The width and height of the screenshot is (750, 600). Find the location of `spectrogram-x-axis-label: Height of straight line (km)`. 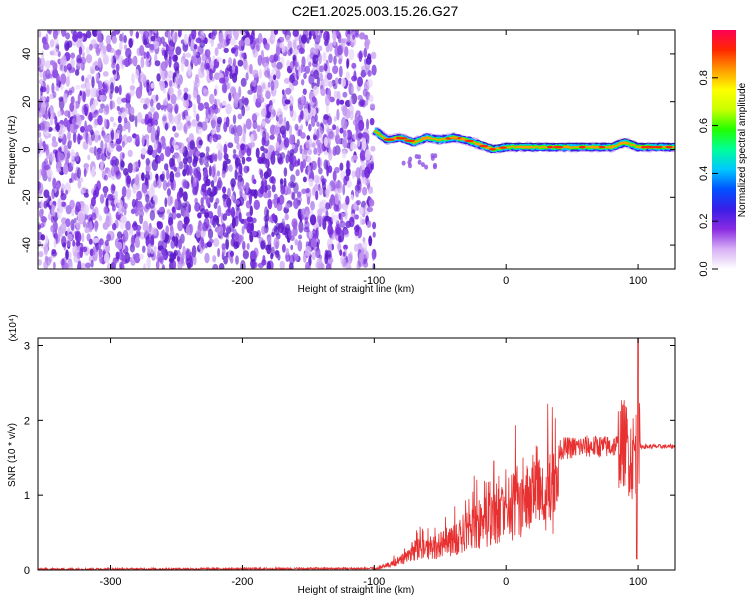

spectrogram-x-axis-label: Height of straight line (km) is located at coordinates (356, 289).